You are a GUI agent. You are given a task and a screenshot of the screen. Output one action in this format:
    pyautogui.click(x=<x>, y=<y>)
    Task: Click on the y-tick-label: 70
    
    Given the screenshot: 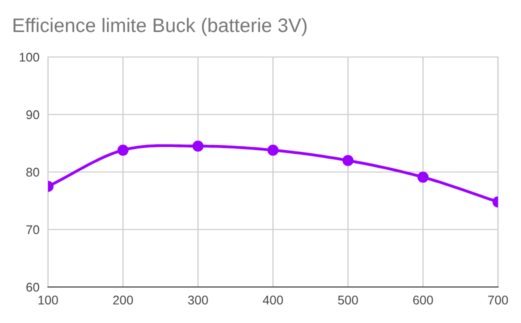 What is the action you would take?
    pyautogui.click(x=33, y=229)
    